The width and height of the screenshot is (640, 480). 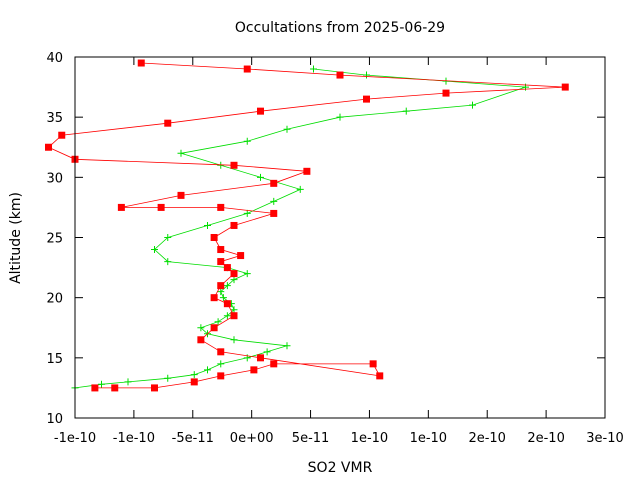 I want to click on y-axis-label: Altitude (km), so click(x=16, y=238).